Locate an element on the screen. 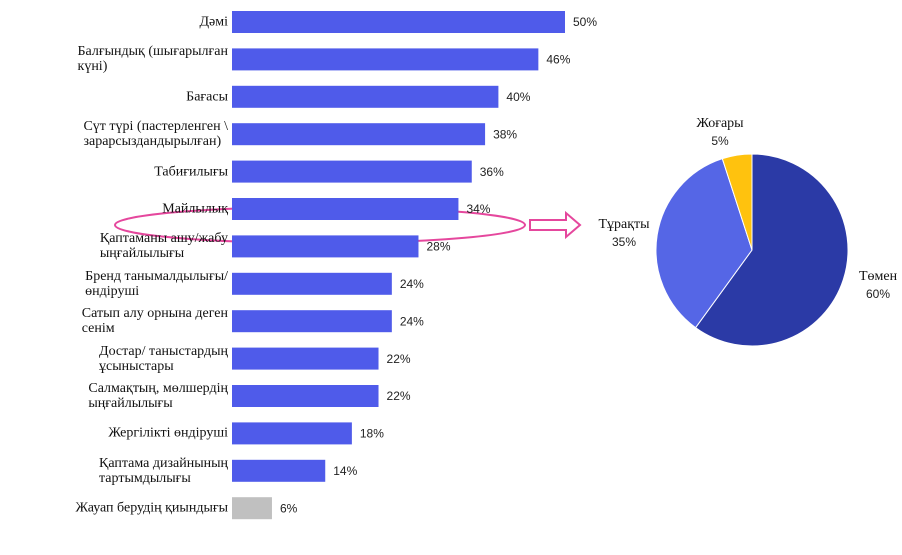  value-label: 14% is located at coordinates (345, 471).